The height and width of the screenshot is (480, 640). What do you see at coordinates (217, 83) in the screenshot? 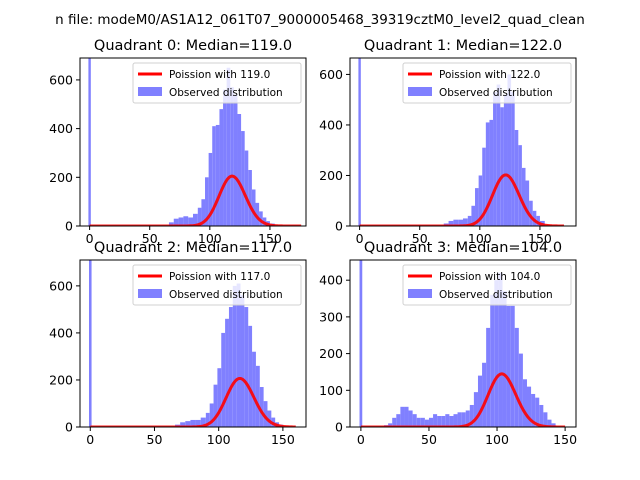
I see `legend: Poission with 119.0 Observed distribution` at bounding box center [217, 83].